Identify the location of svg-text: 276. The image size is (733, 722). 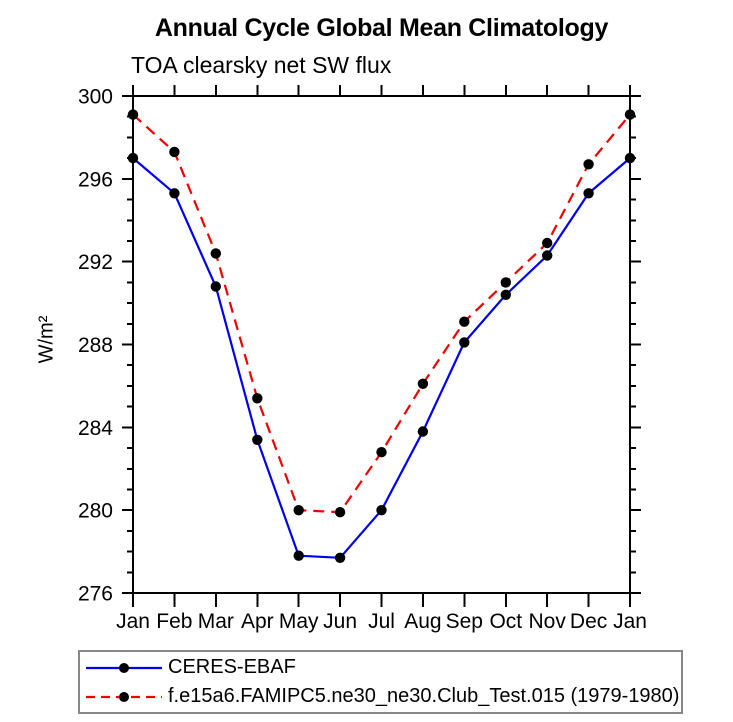
(95, 594).